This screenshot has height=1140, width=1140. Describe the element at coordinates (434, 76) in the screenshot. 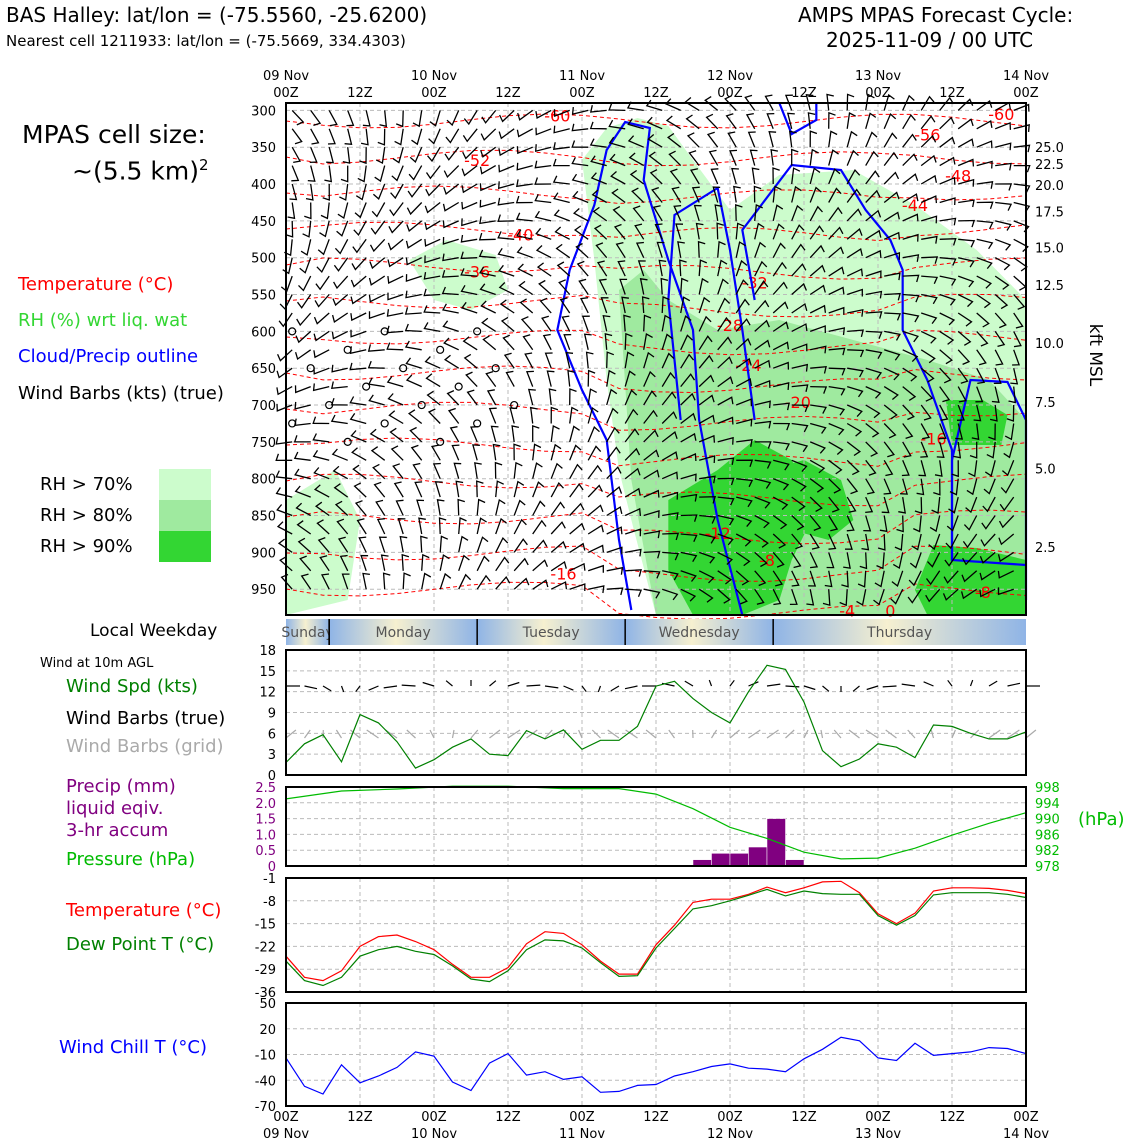

I see `top-date-label-1: 10 Nov` at that location.